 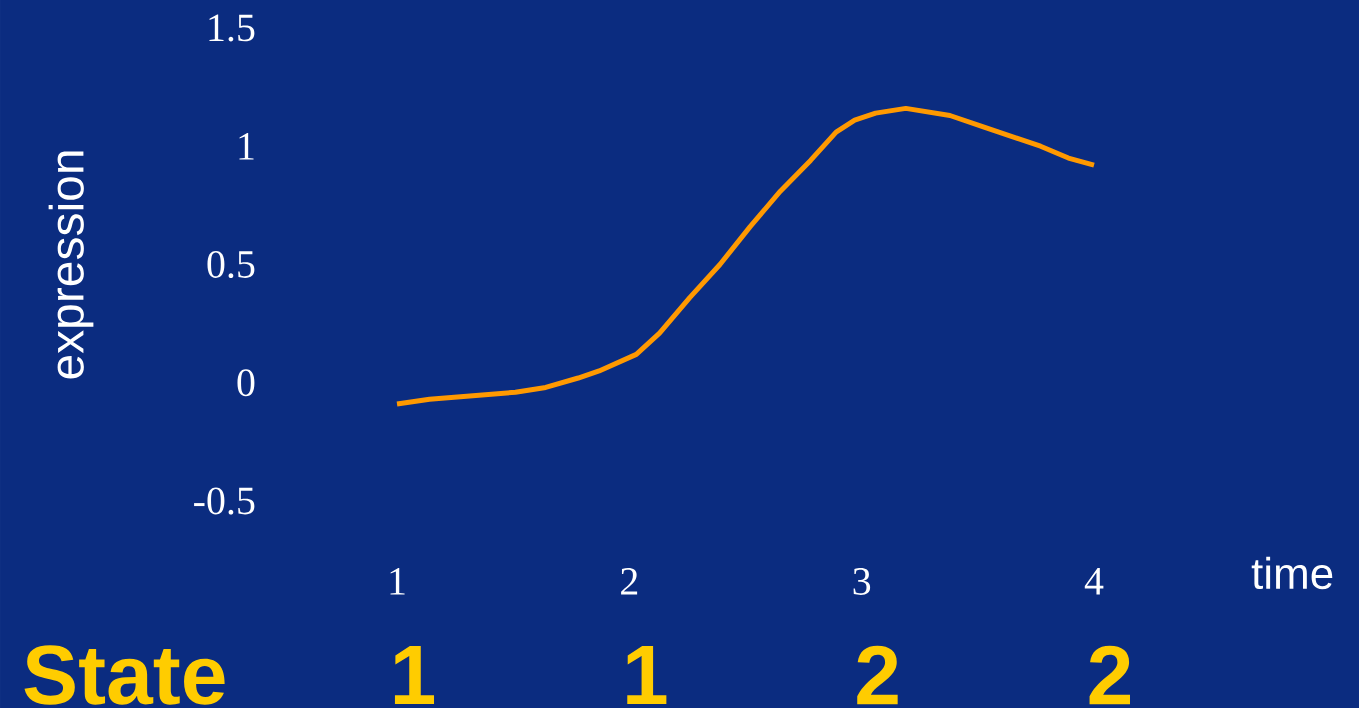 I want to click on x-tick-label: 4, so click(x=1094, y=581).